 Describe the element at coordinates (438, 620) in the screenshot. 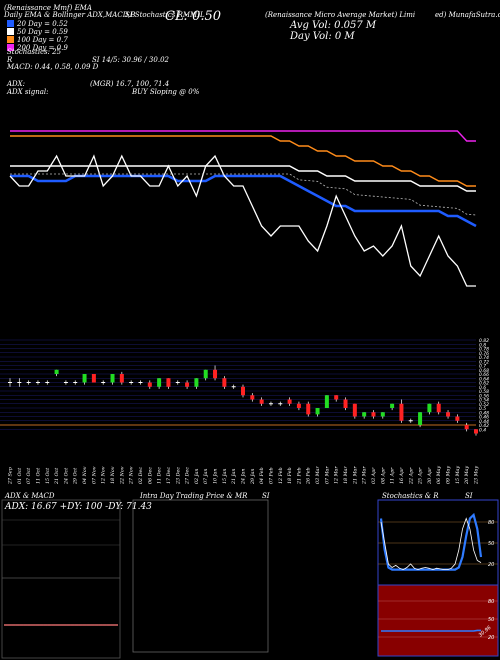

I see `rsi-panel-frame` at that location.